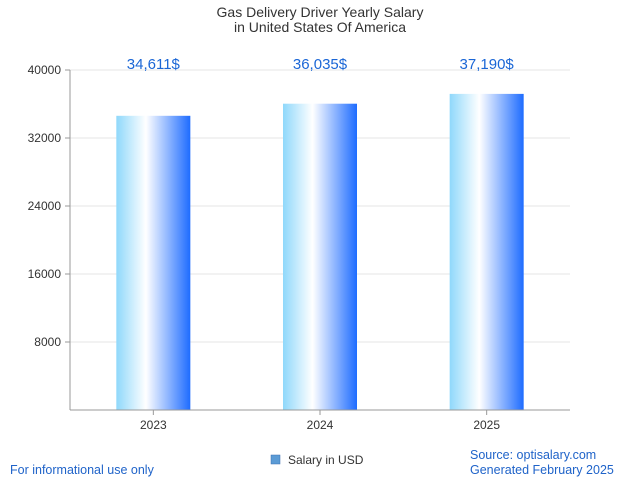  I want to click on x-tick-label: 2023, so click(153, 425).